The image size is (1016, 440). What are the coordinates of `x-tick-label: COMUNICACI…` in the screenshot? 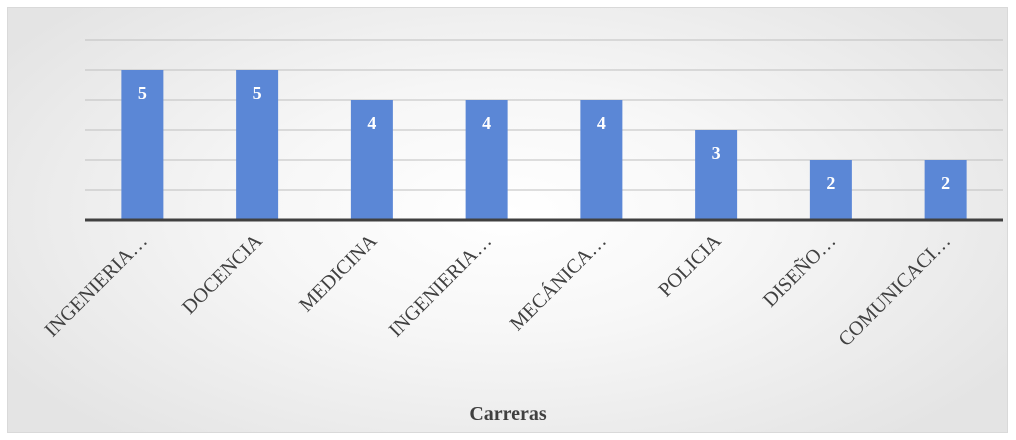 It's located at (894, 290).